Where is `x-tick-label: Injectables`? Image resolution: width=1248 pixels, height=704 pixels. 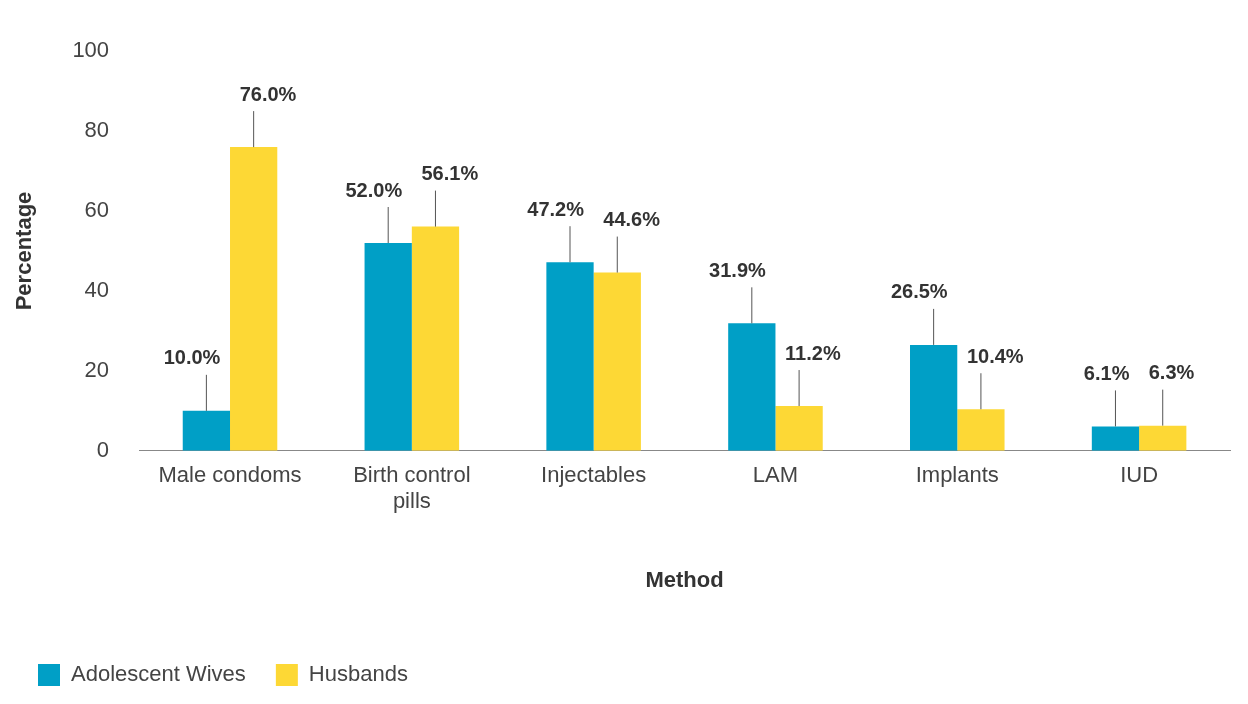
x-tick-label: Injectables is located at coordinates (594, 475).